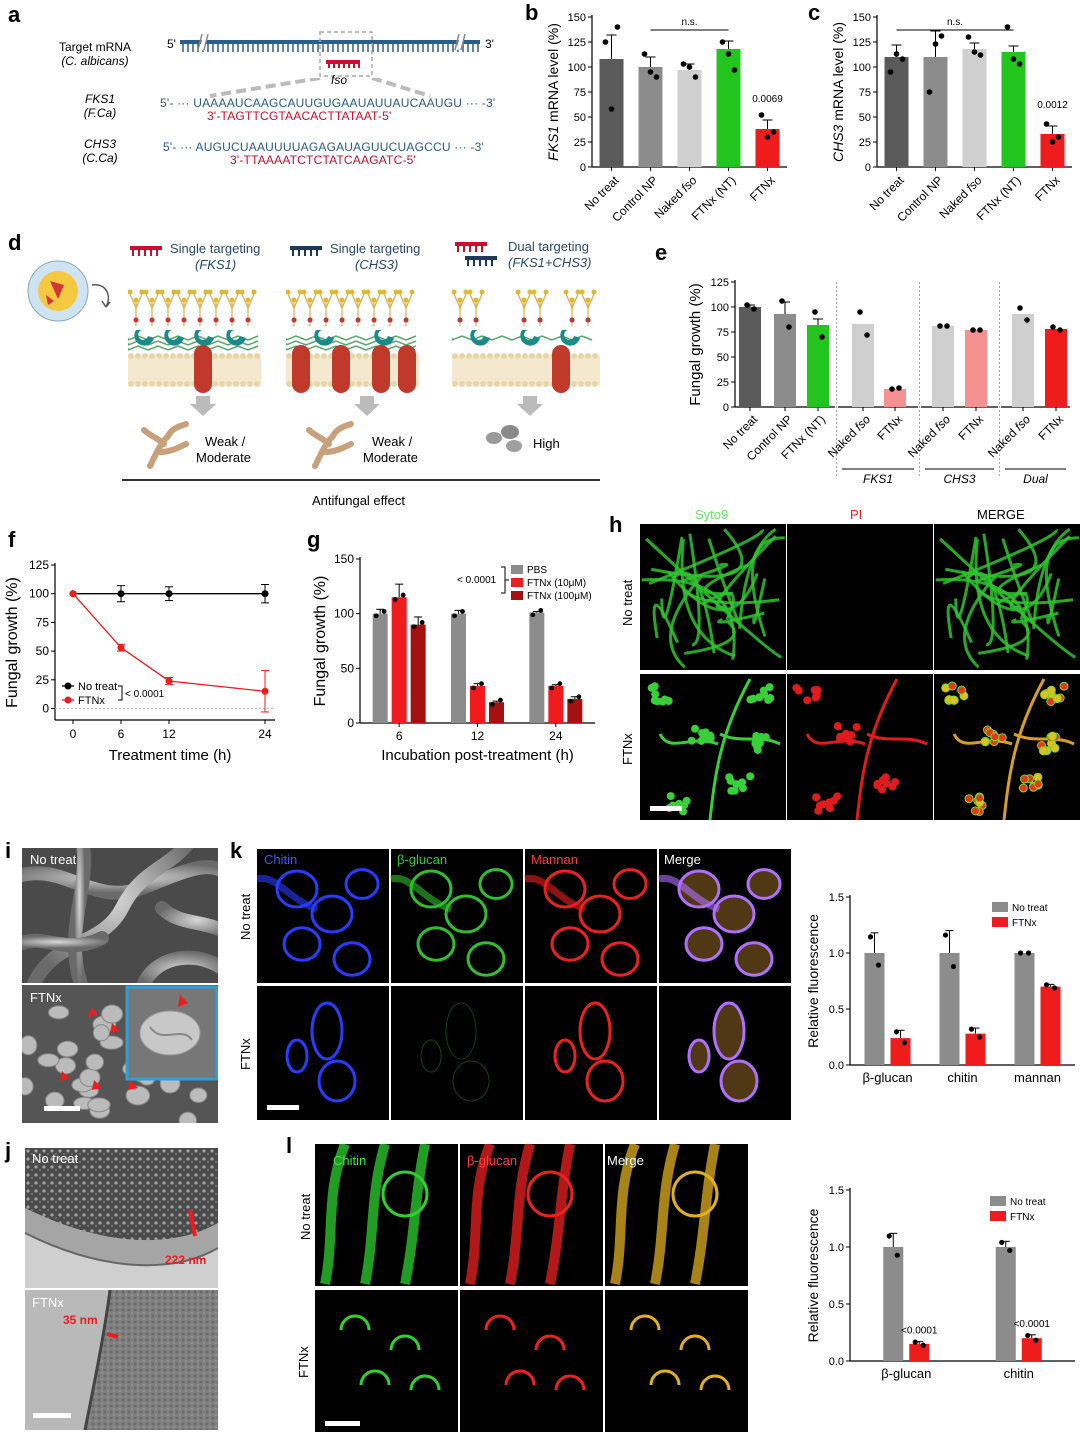 This screenshot has height=1435, width=1080. I want to click on p-value-label: <0.0001, so click(919, 1331).